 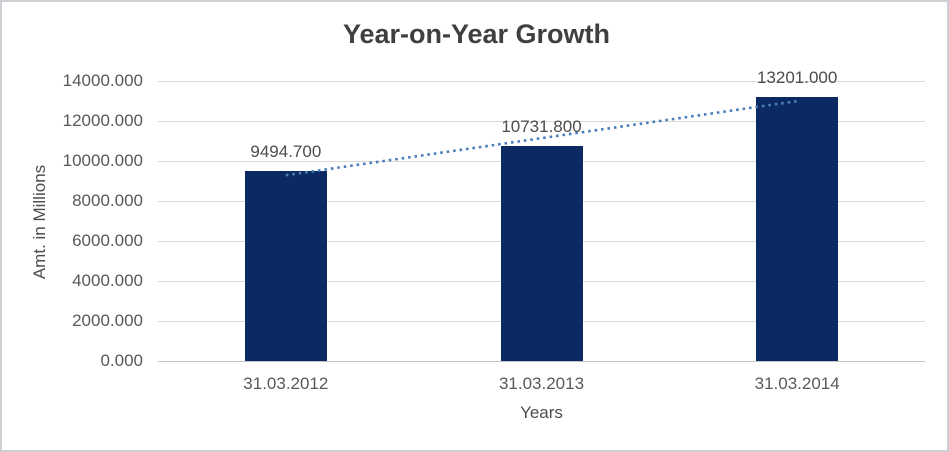 What do you see at coordinates (797, 77) in the screenshot?
I see `data-label: 13201.000` at bounding box center [797, 77].